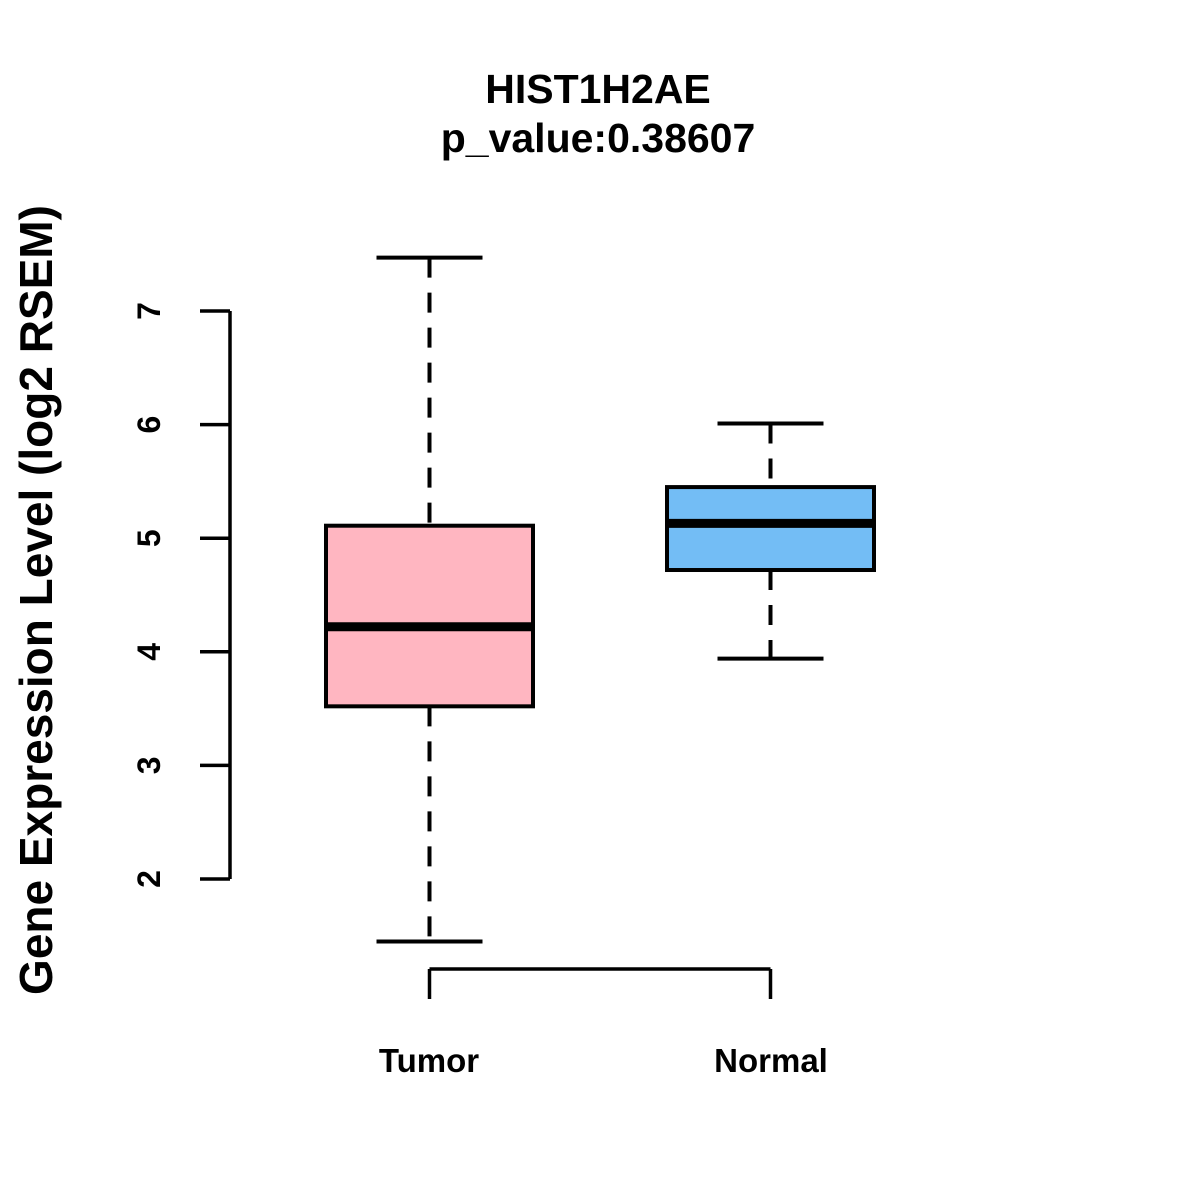 The image size is (1200, 1200). Describe the element at coordinates (598, 89) in the screenshot. I see `chart-title: HIST1H2AE` at that location.